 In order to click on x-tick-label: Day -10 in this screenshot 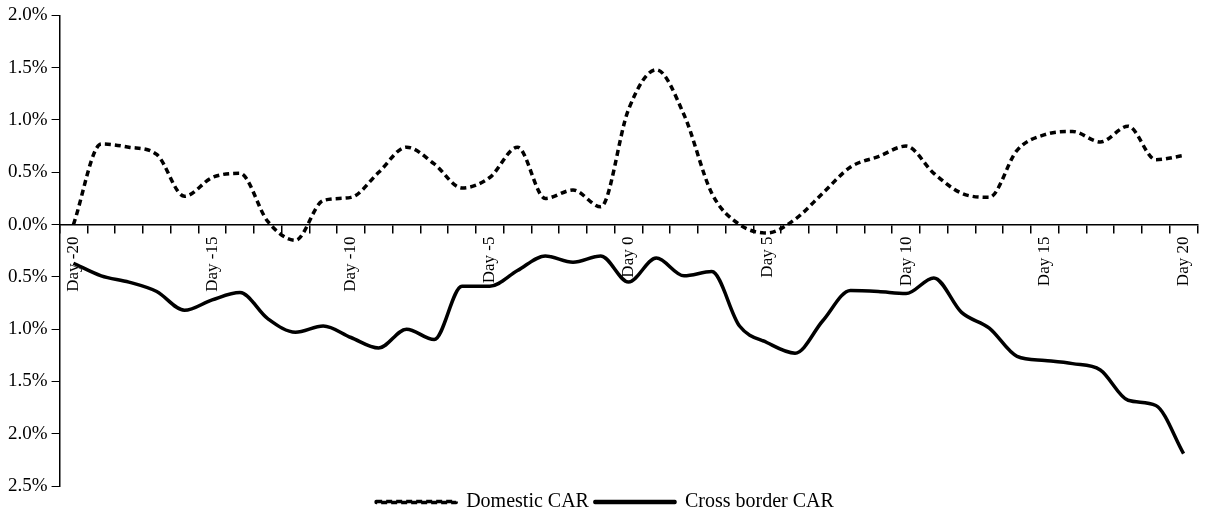, I will do `click(350, 264)`.